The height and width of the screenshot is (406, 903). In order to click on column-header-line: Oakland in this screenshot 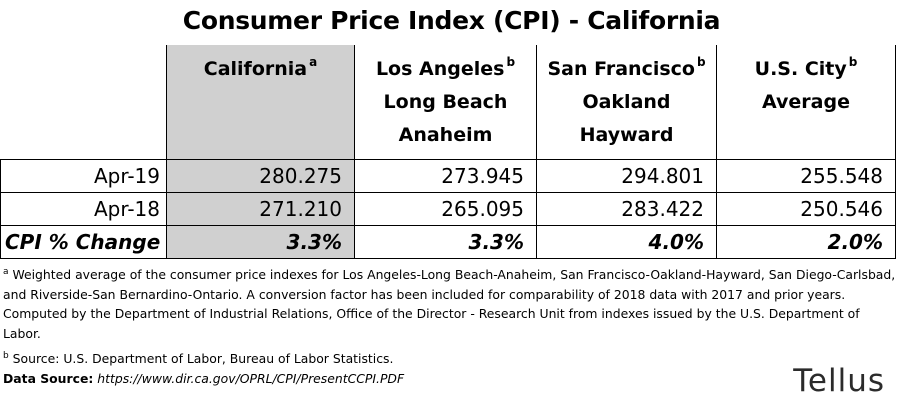, I will do `click(626, 102)`.